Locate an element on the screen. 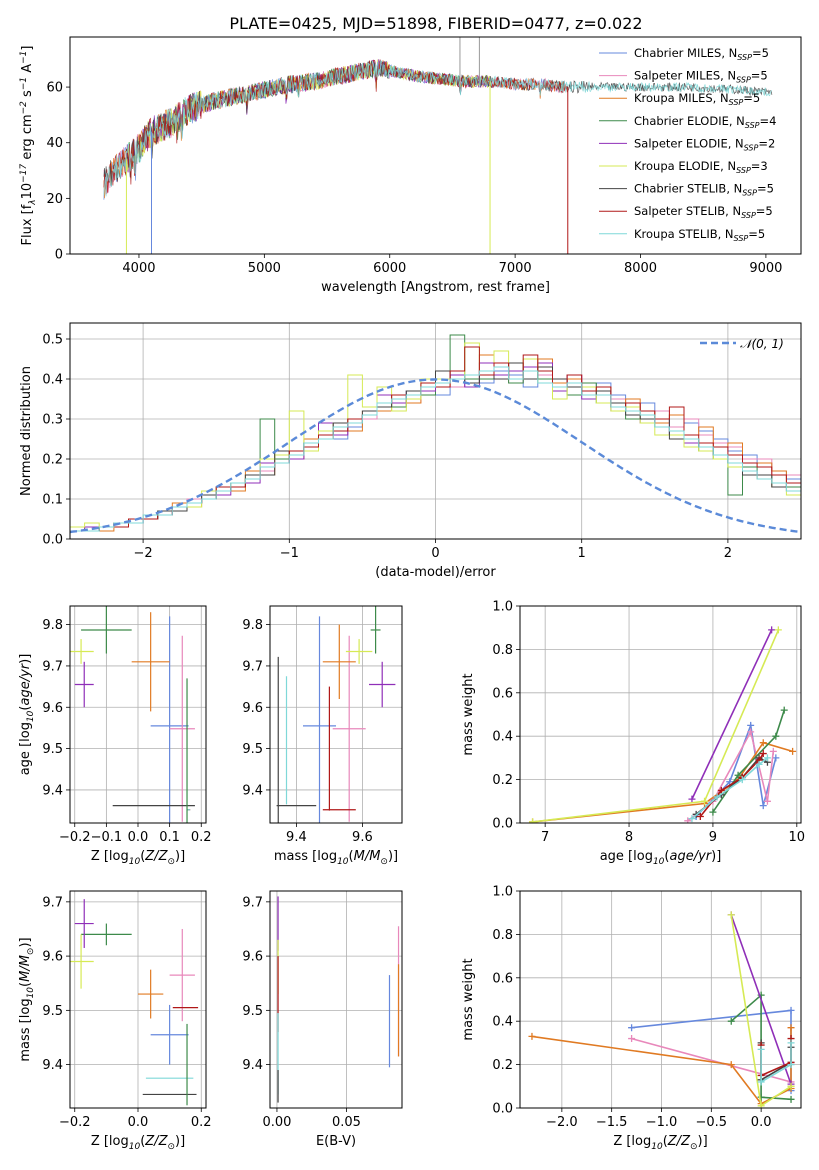 Image resolution: width=819 pixels, height=1170 pixels. panel-mass-vs-ebv: 0.00 0.05 9.4 9.5 9.6 9.7 E(B-V) is located at coordinates (322, 1019).